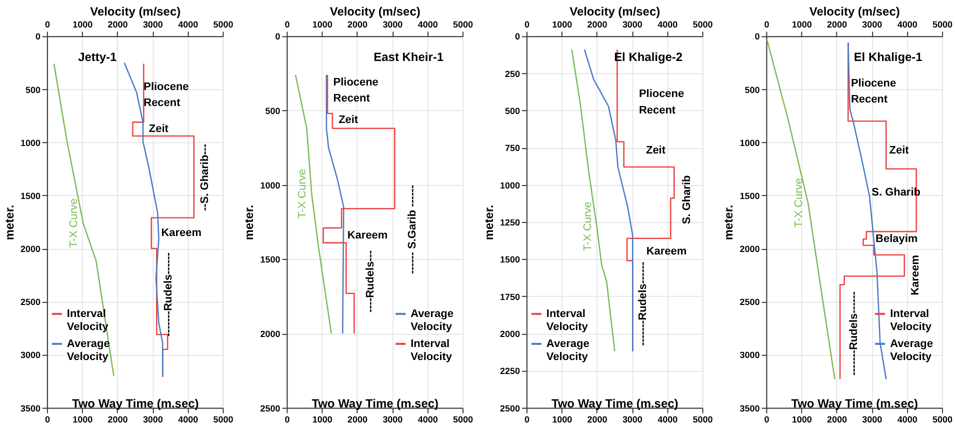 The height and width of the screenshot is (448, 955). I want to click on y-tick-label: 3000, so click(750, 355).